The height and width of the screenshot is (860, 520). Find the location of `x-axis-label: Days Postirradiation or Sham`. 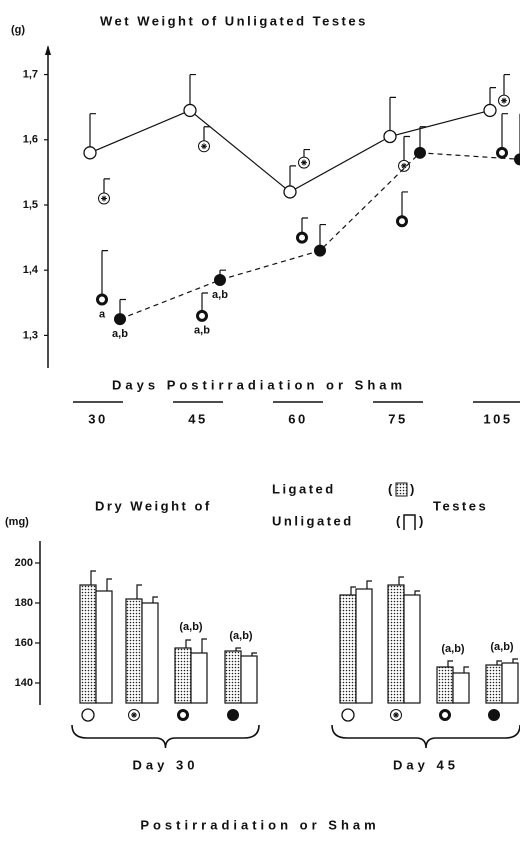

x-axis-label: Days Postirradiation or Sham is located at coordinates (259, 384).